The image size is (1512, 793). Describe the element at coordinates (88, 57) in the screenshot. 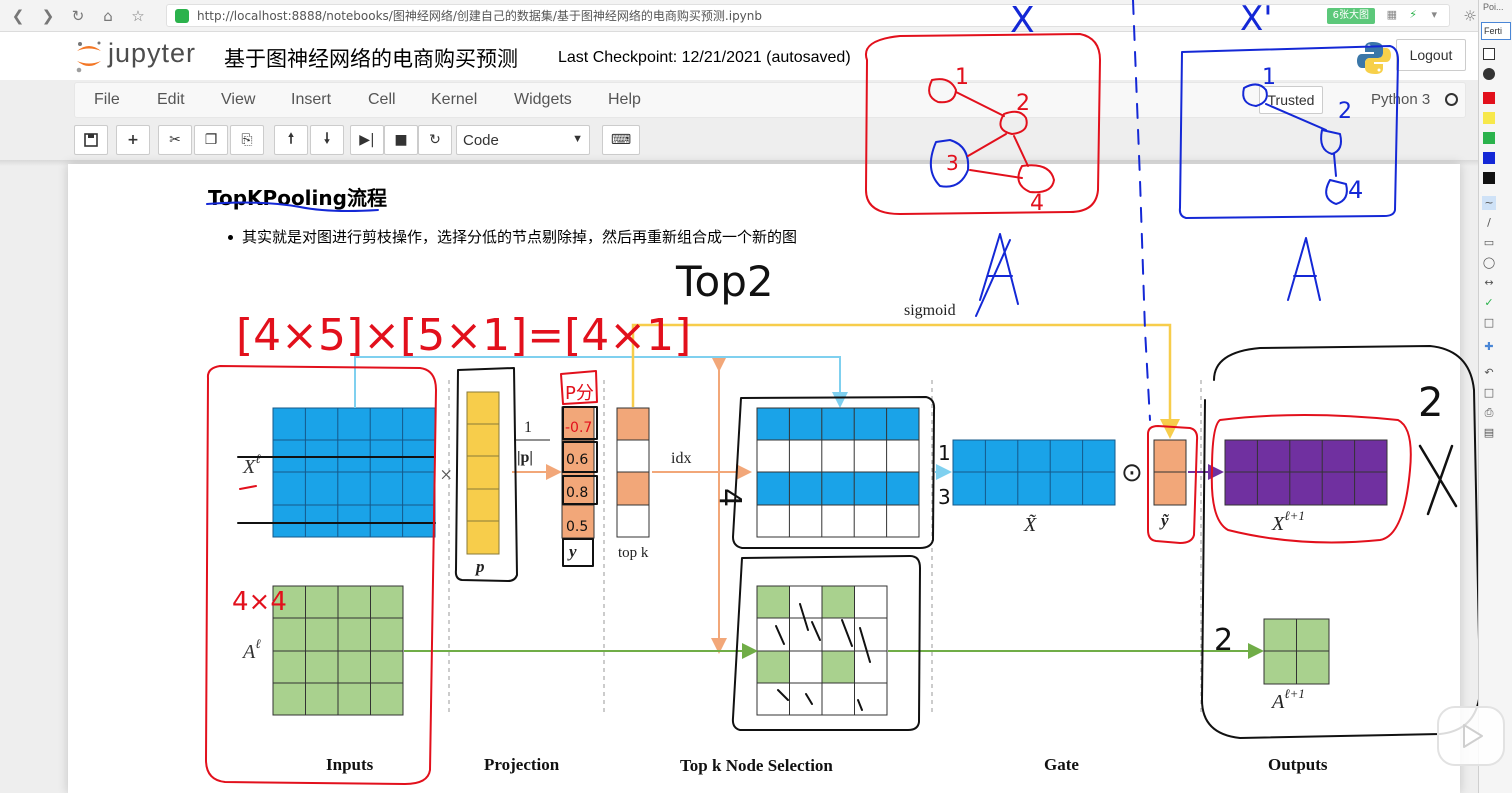

I see `jupyter-logo-icon` at that location.